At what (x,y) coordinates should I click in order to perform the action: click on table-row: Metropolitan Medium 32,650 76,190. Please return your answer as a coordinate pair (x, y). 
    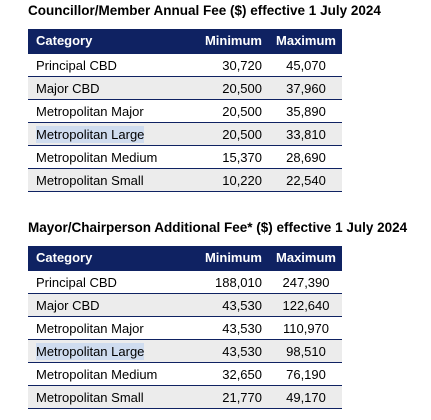
    Looking at the image, I should click on (185, 374).